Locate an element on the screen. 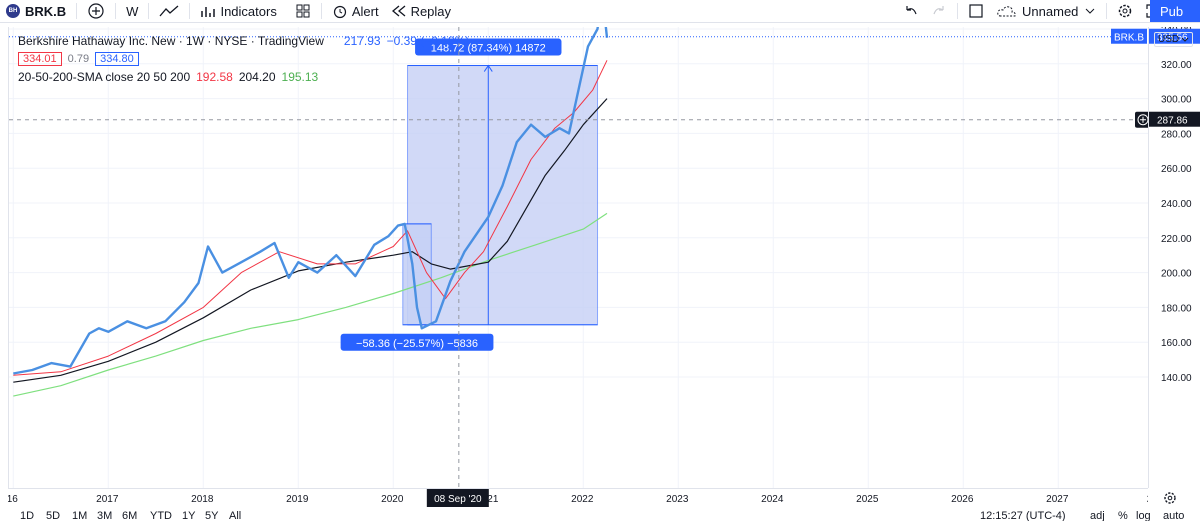  alert-button: Alert is located at coordinates (355, 11).